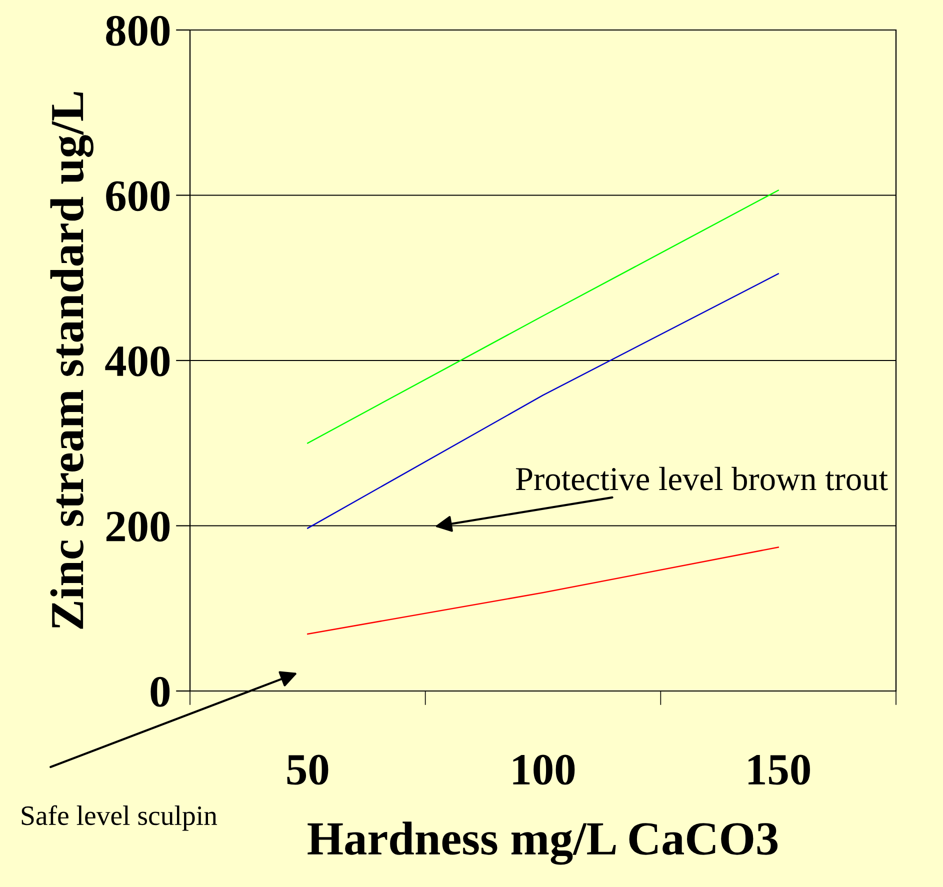  What do you see at coordinates (72, 360) in the screenshot?
I see `y-axis-title: Zinc stream standard ug/L` at bounding box center [72, 360].